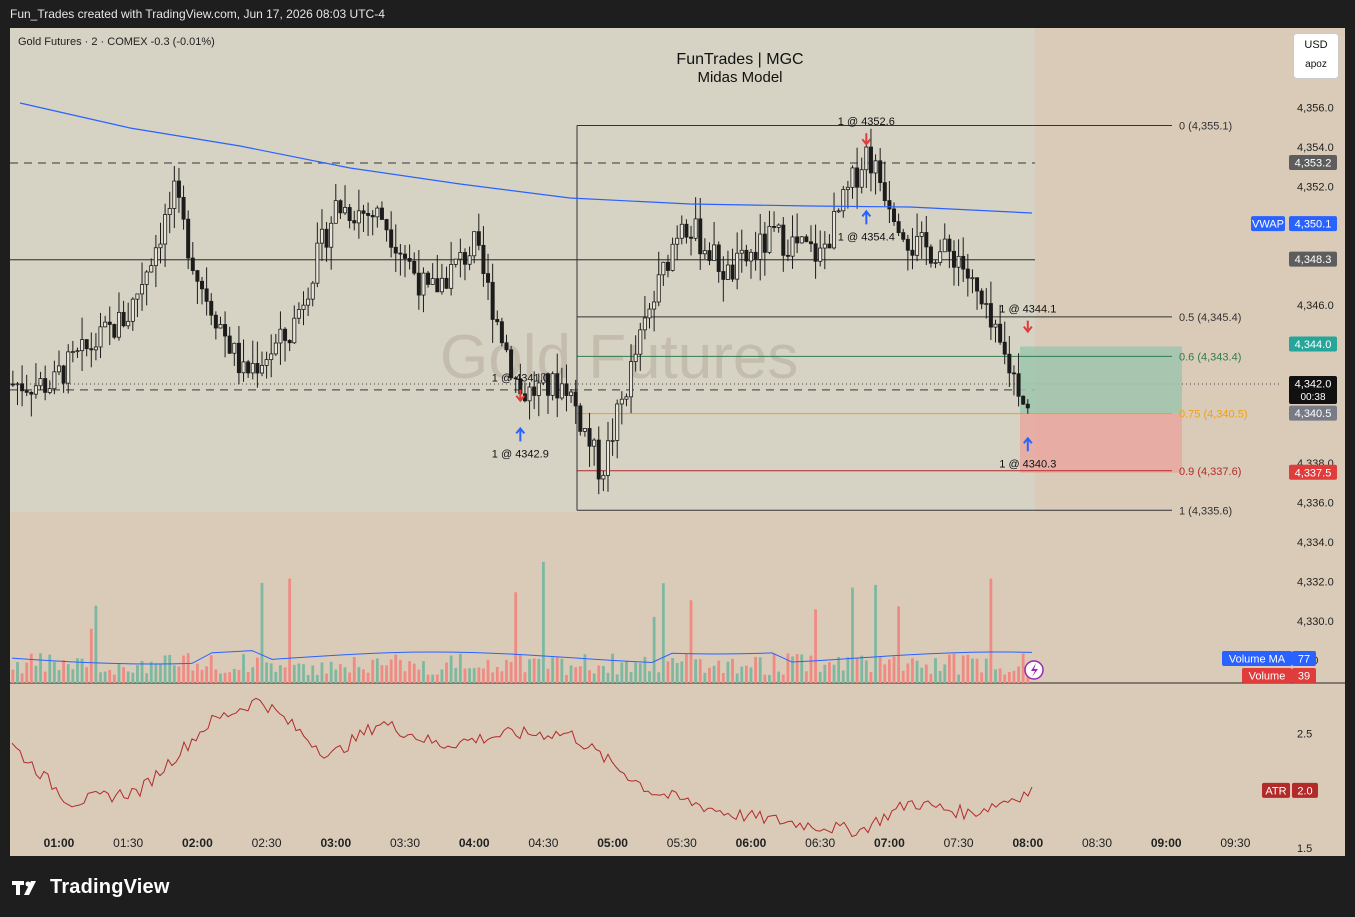 The width and height of the screenshot is (1355, 917). What do you see at coordinates (739, 59) in the screenshot?
I see `chart-title-line1: FunTrades | MGC` at bounding box center [739, 59].